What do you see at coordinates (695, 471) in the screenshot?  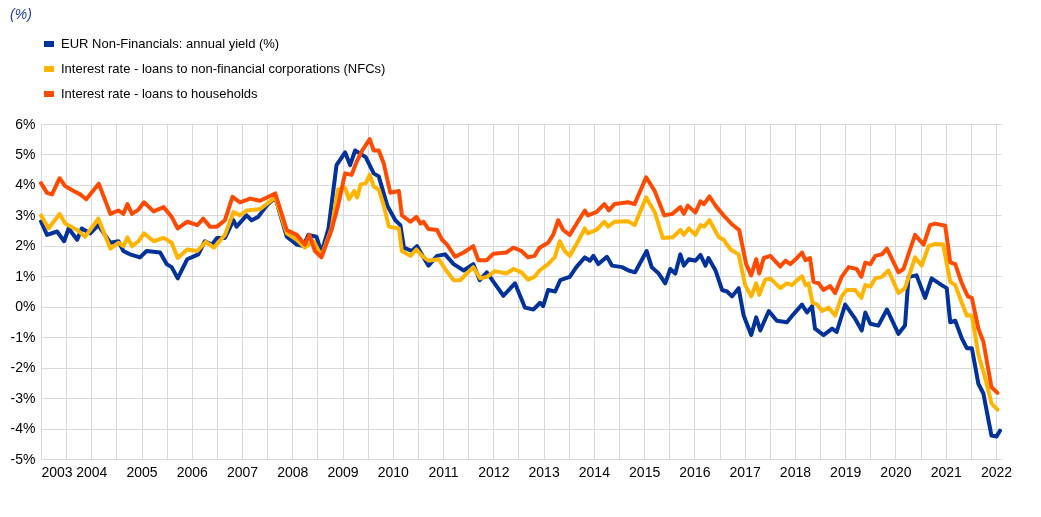 I see `x-tick-label: 2016` at bounding box center [695, 471].